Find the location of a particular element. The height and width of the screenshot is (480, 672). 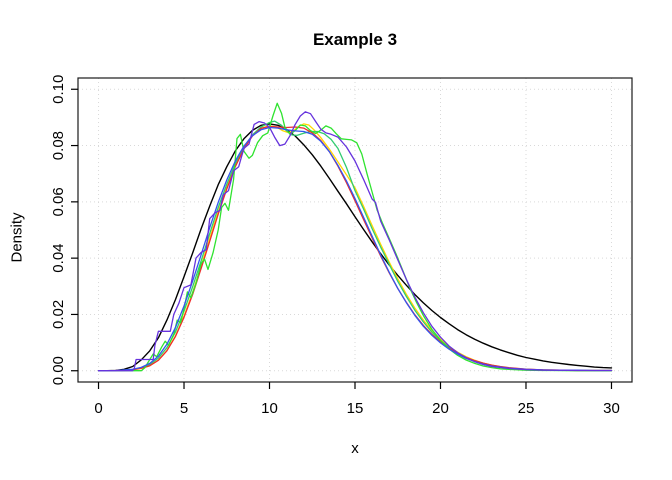

x-tick-label: 15 is located at coordinates (355, 408).